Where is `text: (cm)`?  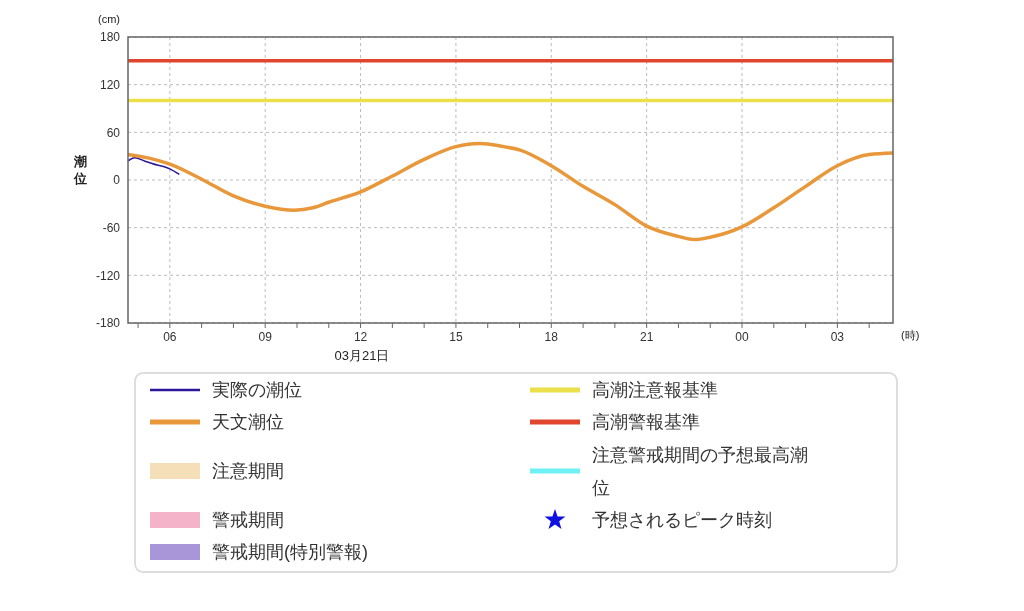
text: (cm) is located at coordinates (109, 19).